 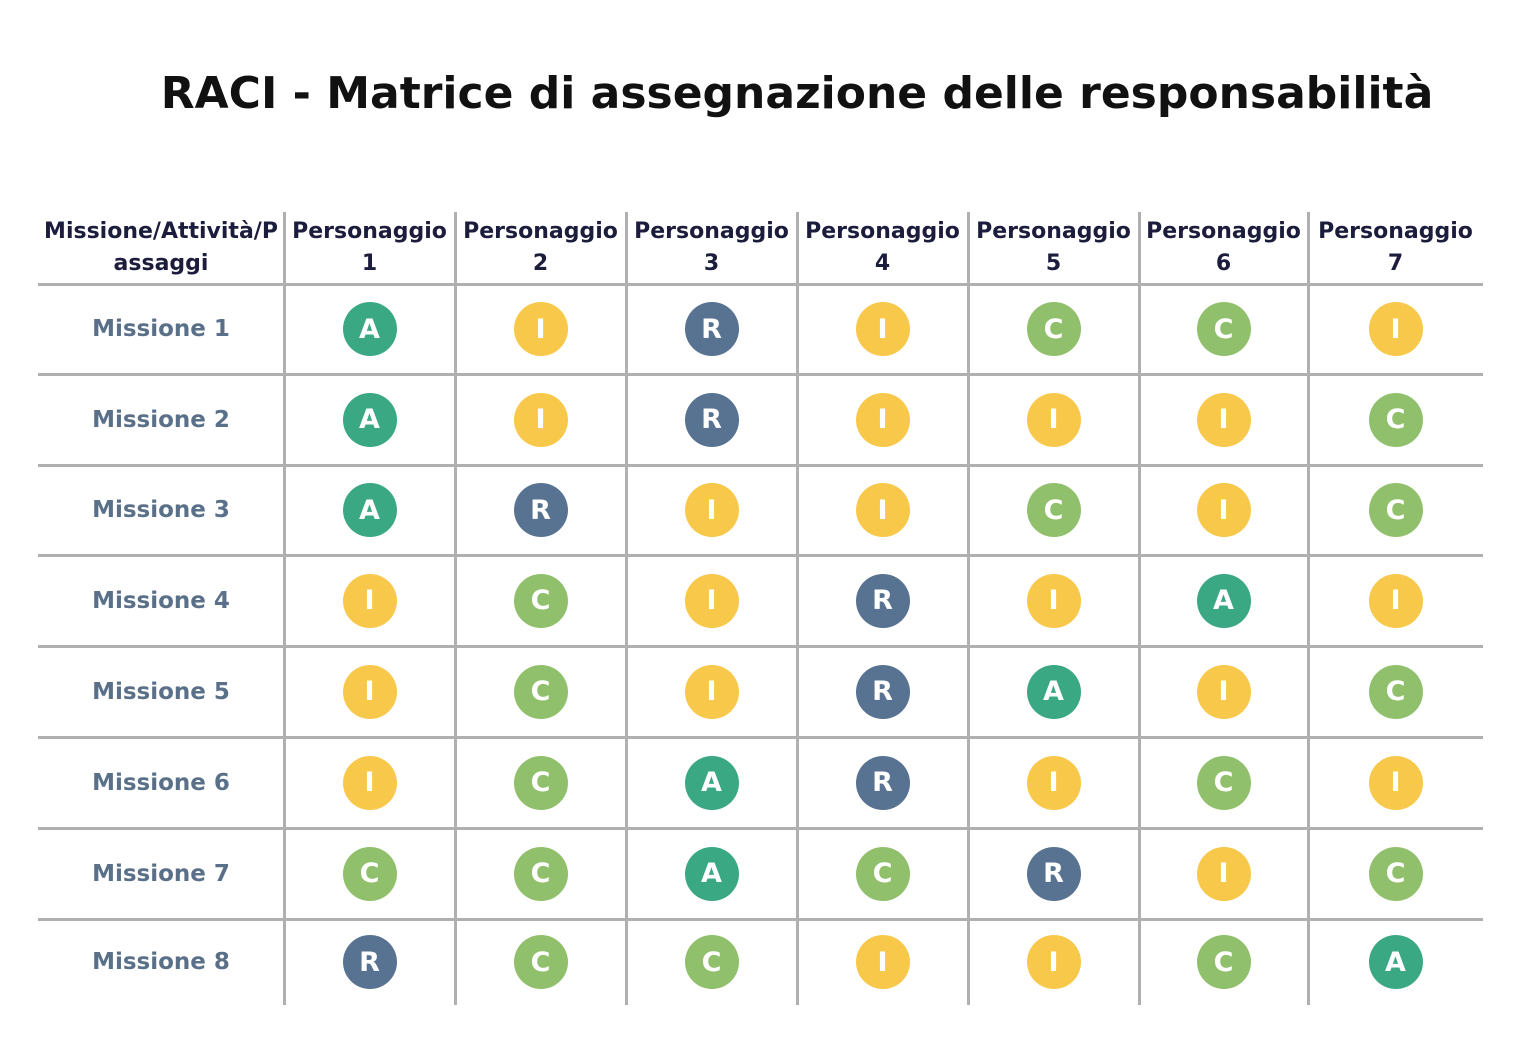 What do you see at coordinates (1053, 247) in the screenshot?
I see `column-header: Personaggio 5` at bounding box center [1053, 247].